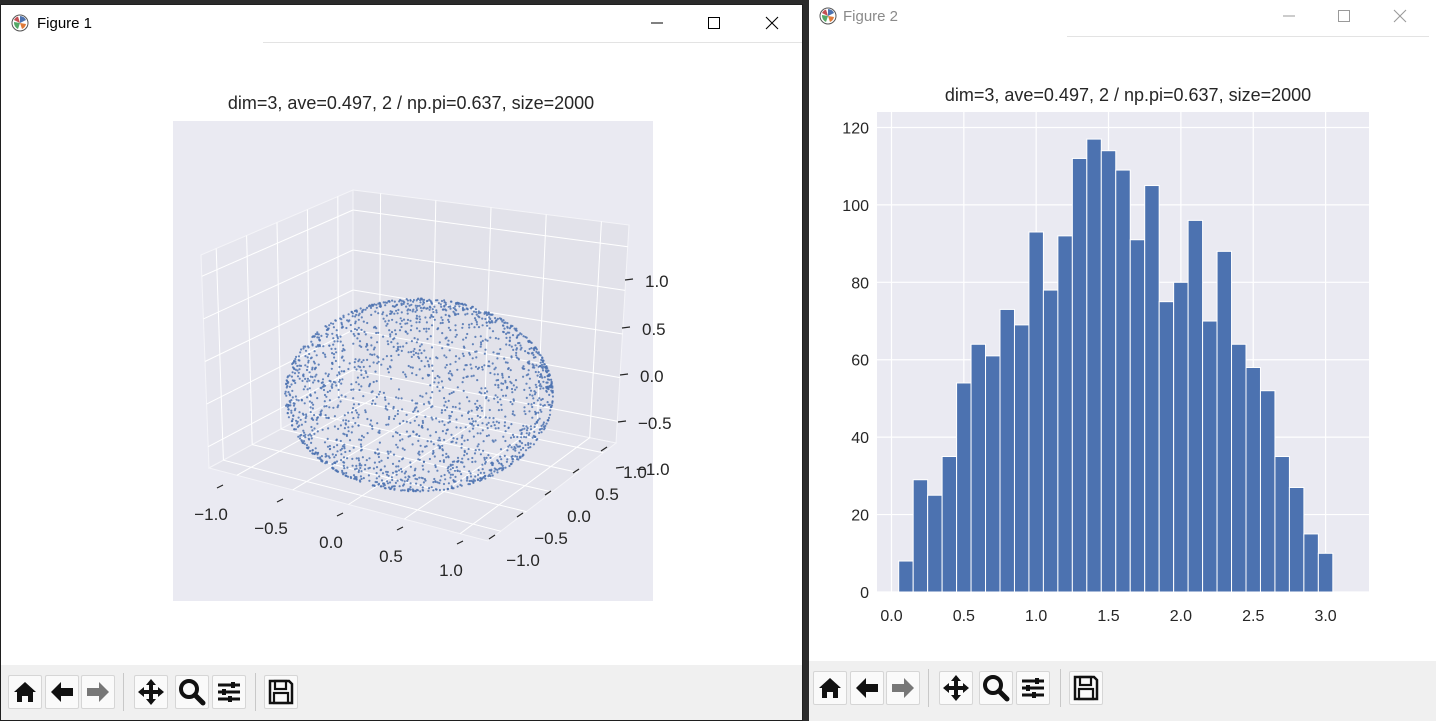 The image size is (1436, 721). What do you see at coordinates (401, 24) in the screenshot?
I see `figure1-titlebar: Figure 1` at bounding box center [401, 24].